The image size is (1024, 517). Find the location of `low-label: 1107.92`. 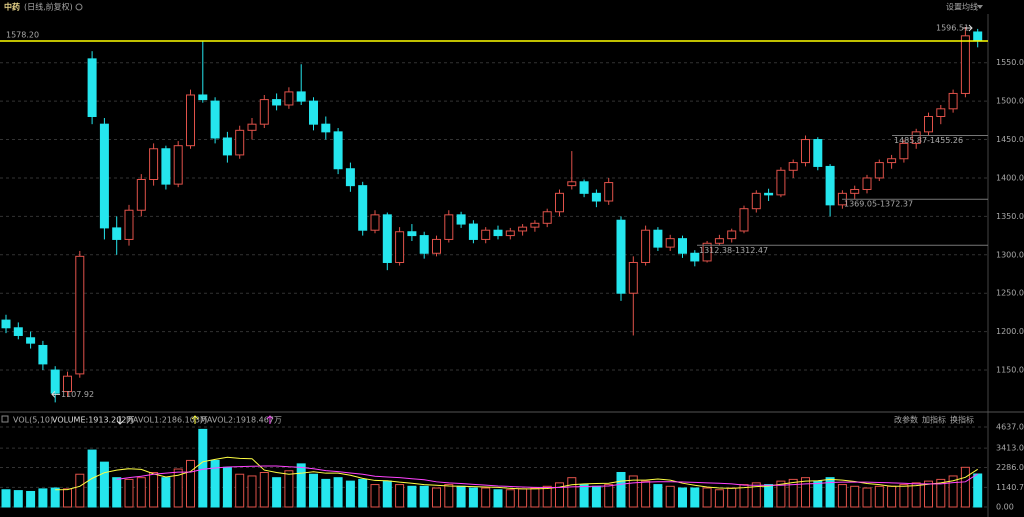

low-label: 1107.92 is located at coordinates (77, 394).